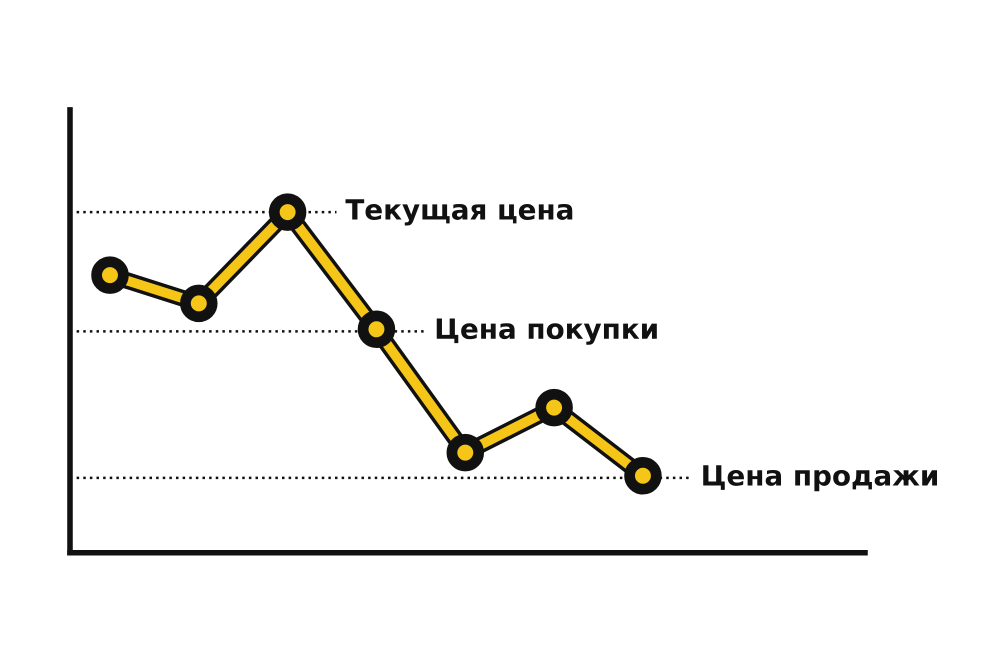 Image resolution: width=1000 pixels, height=666 pixels. What do you see at coordinates (459, 212) in the screenshot?
I see `ref-line-label: Текущая цена` at bounding box center [459, 212].